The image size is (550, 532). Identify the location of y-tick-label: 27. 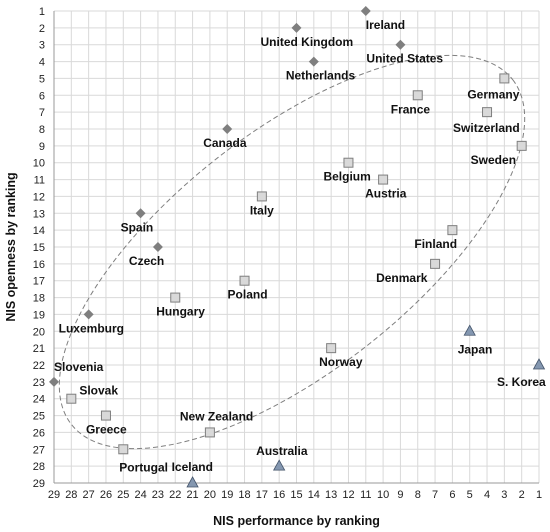
(39, 450).